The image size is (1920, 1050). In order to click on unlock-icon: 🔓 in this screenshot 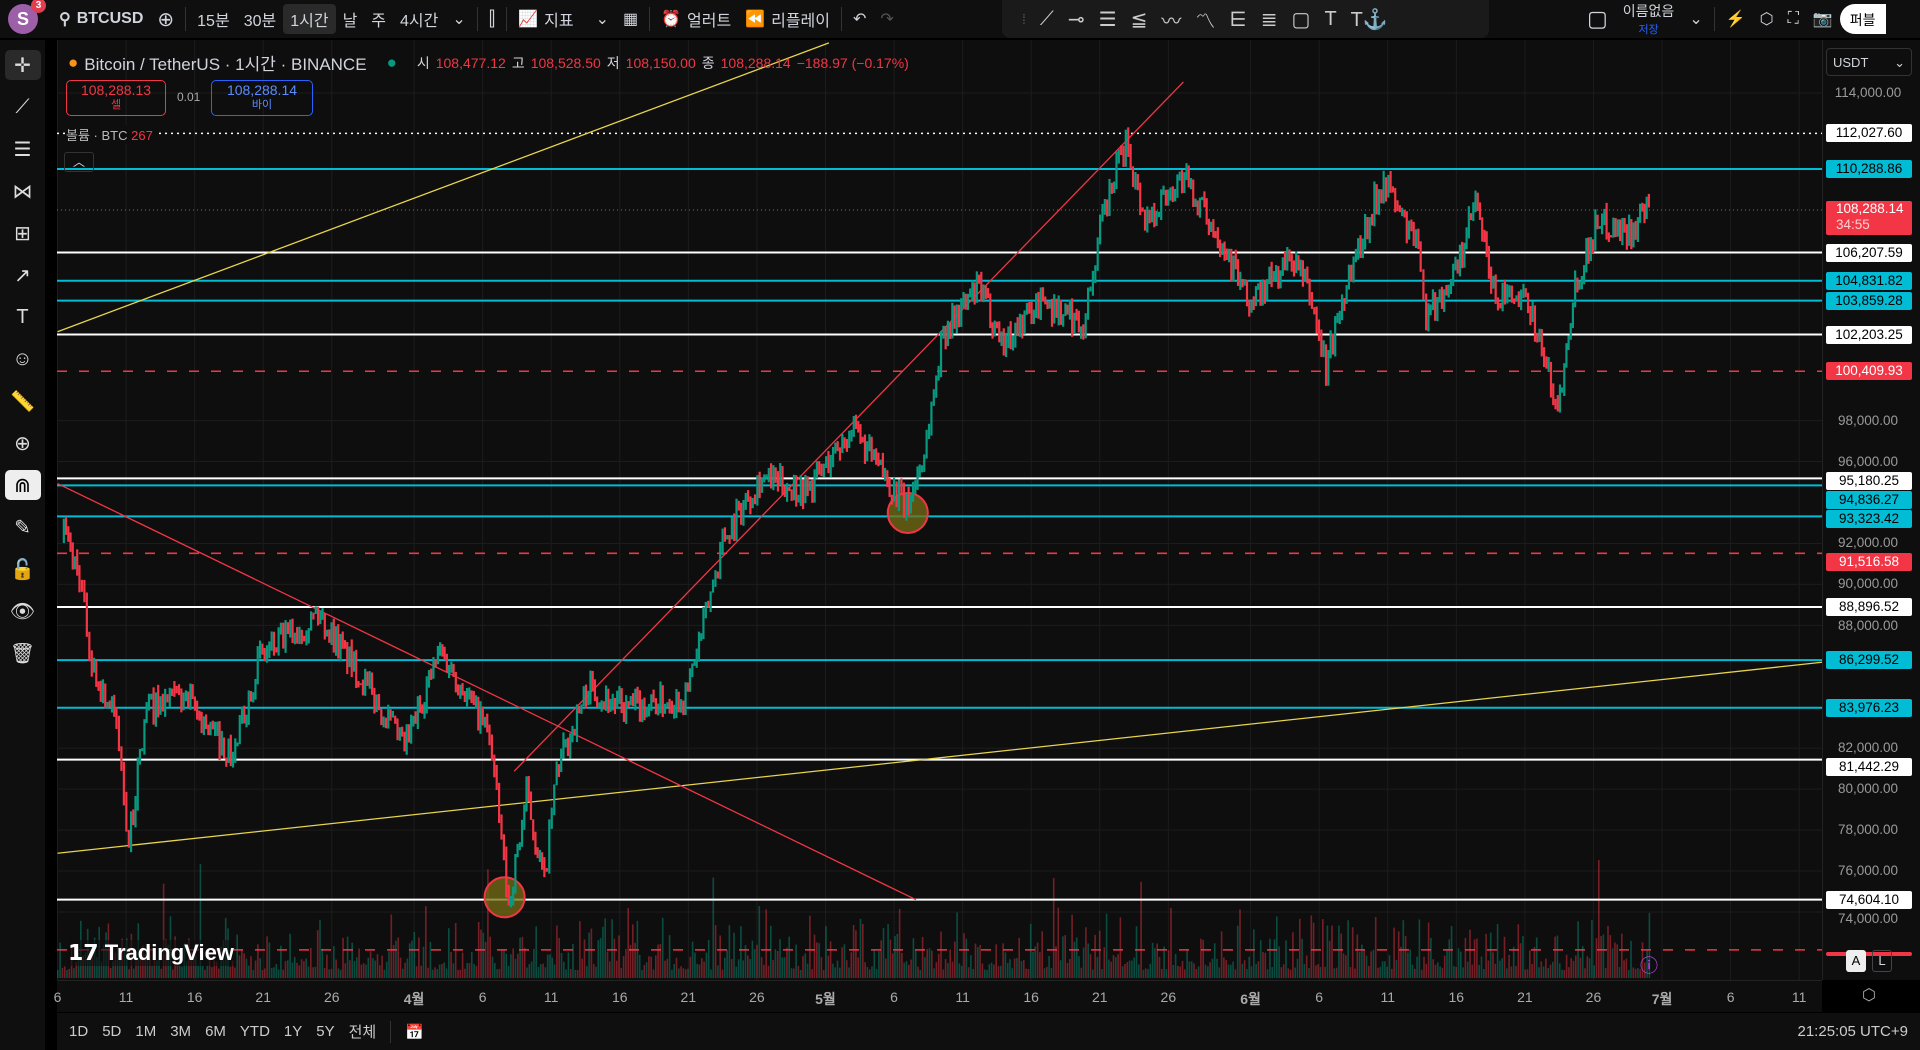, I will do `click(22, 569)`.